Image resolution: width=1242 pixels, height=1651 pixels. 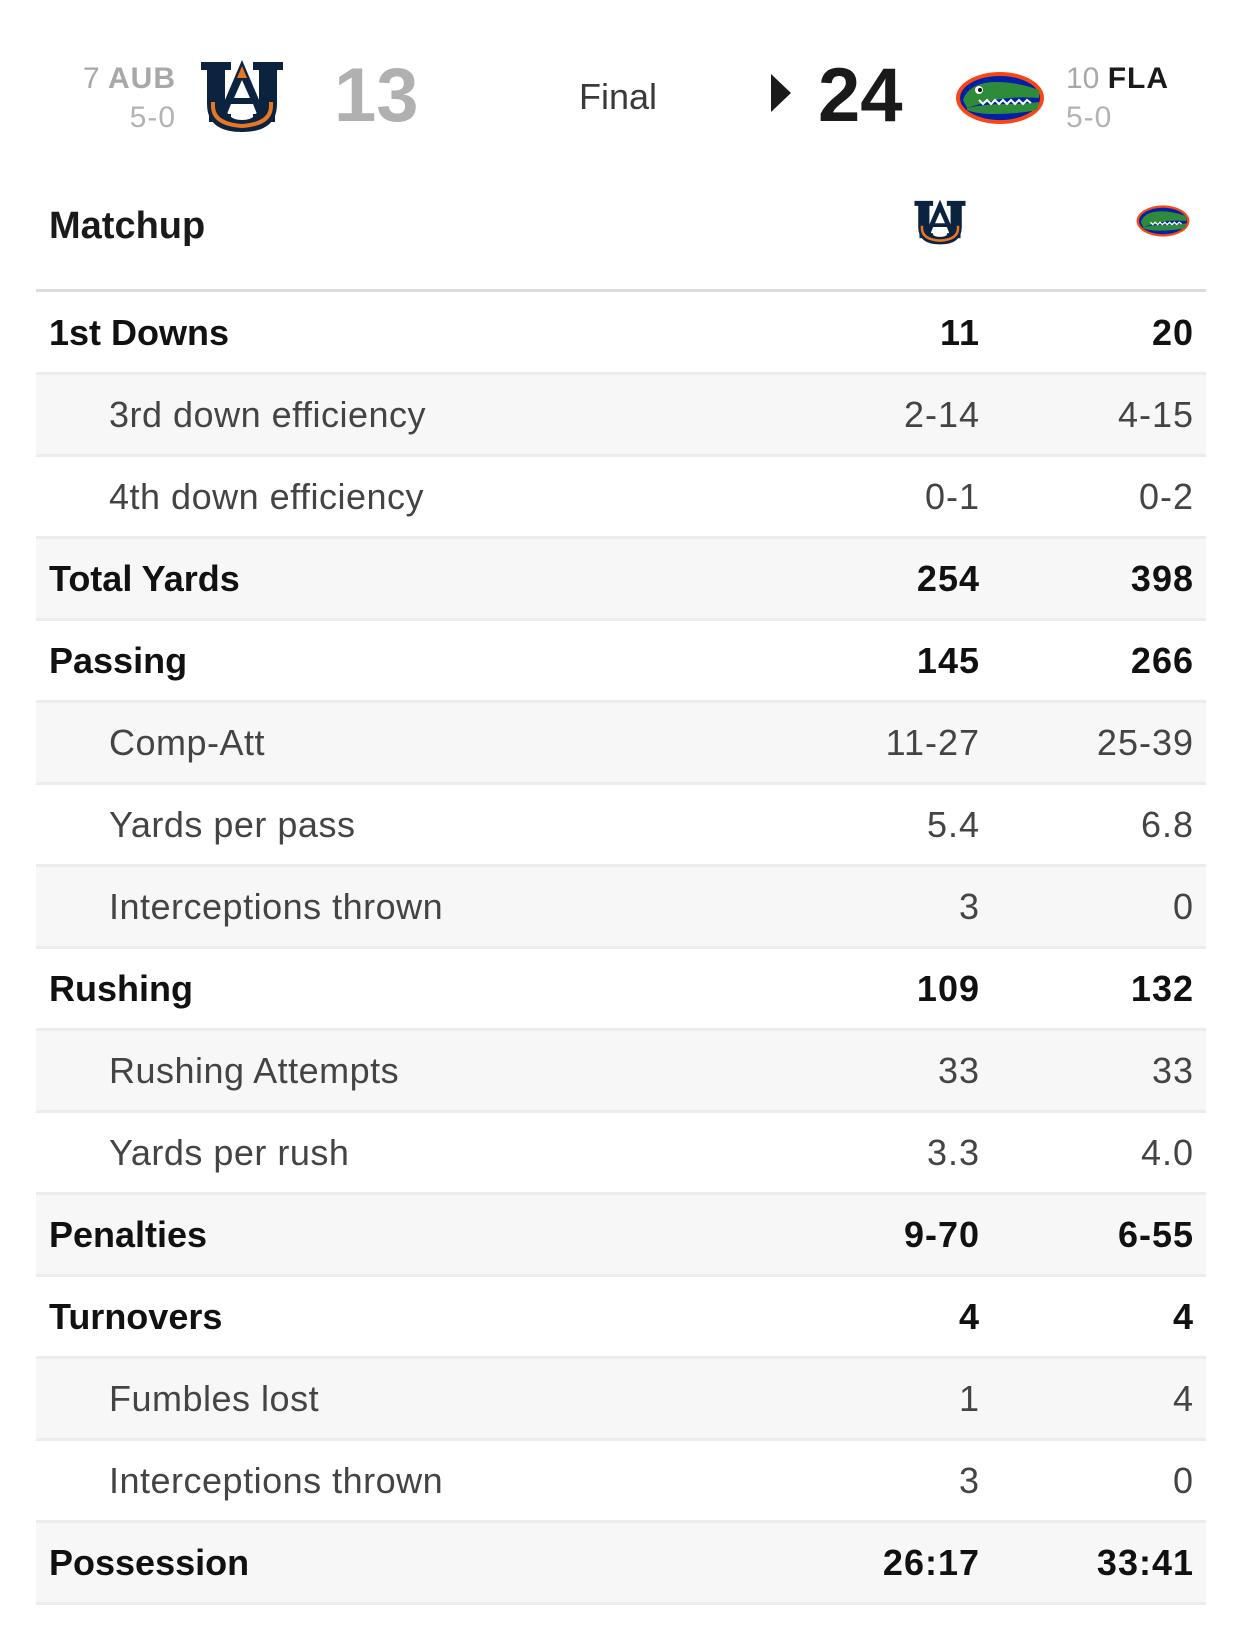 I want to click on game-scoreboard: 7 AUB 5-0 13 Final 24 10 FLA 5-0, so click(x=621, y=90).